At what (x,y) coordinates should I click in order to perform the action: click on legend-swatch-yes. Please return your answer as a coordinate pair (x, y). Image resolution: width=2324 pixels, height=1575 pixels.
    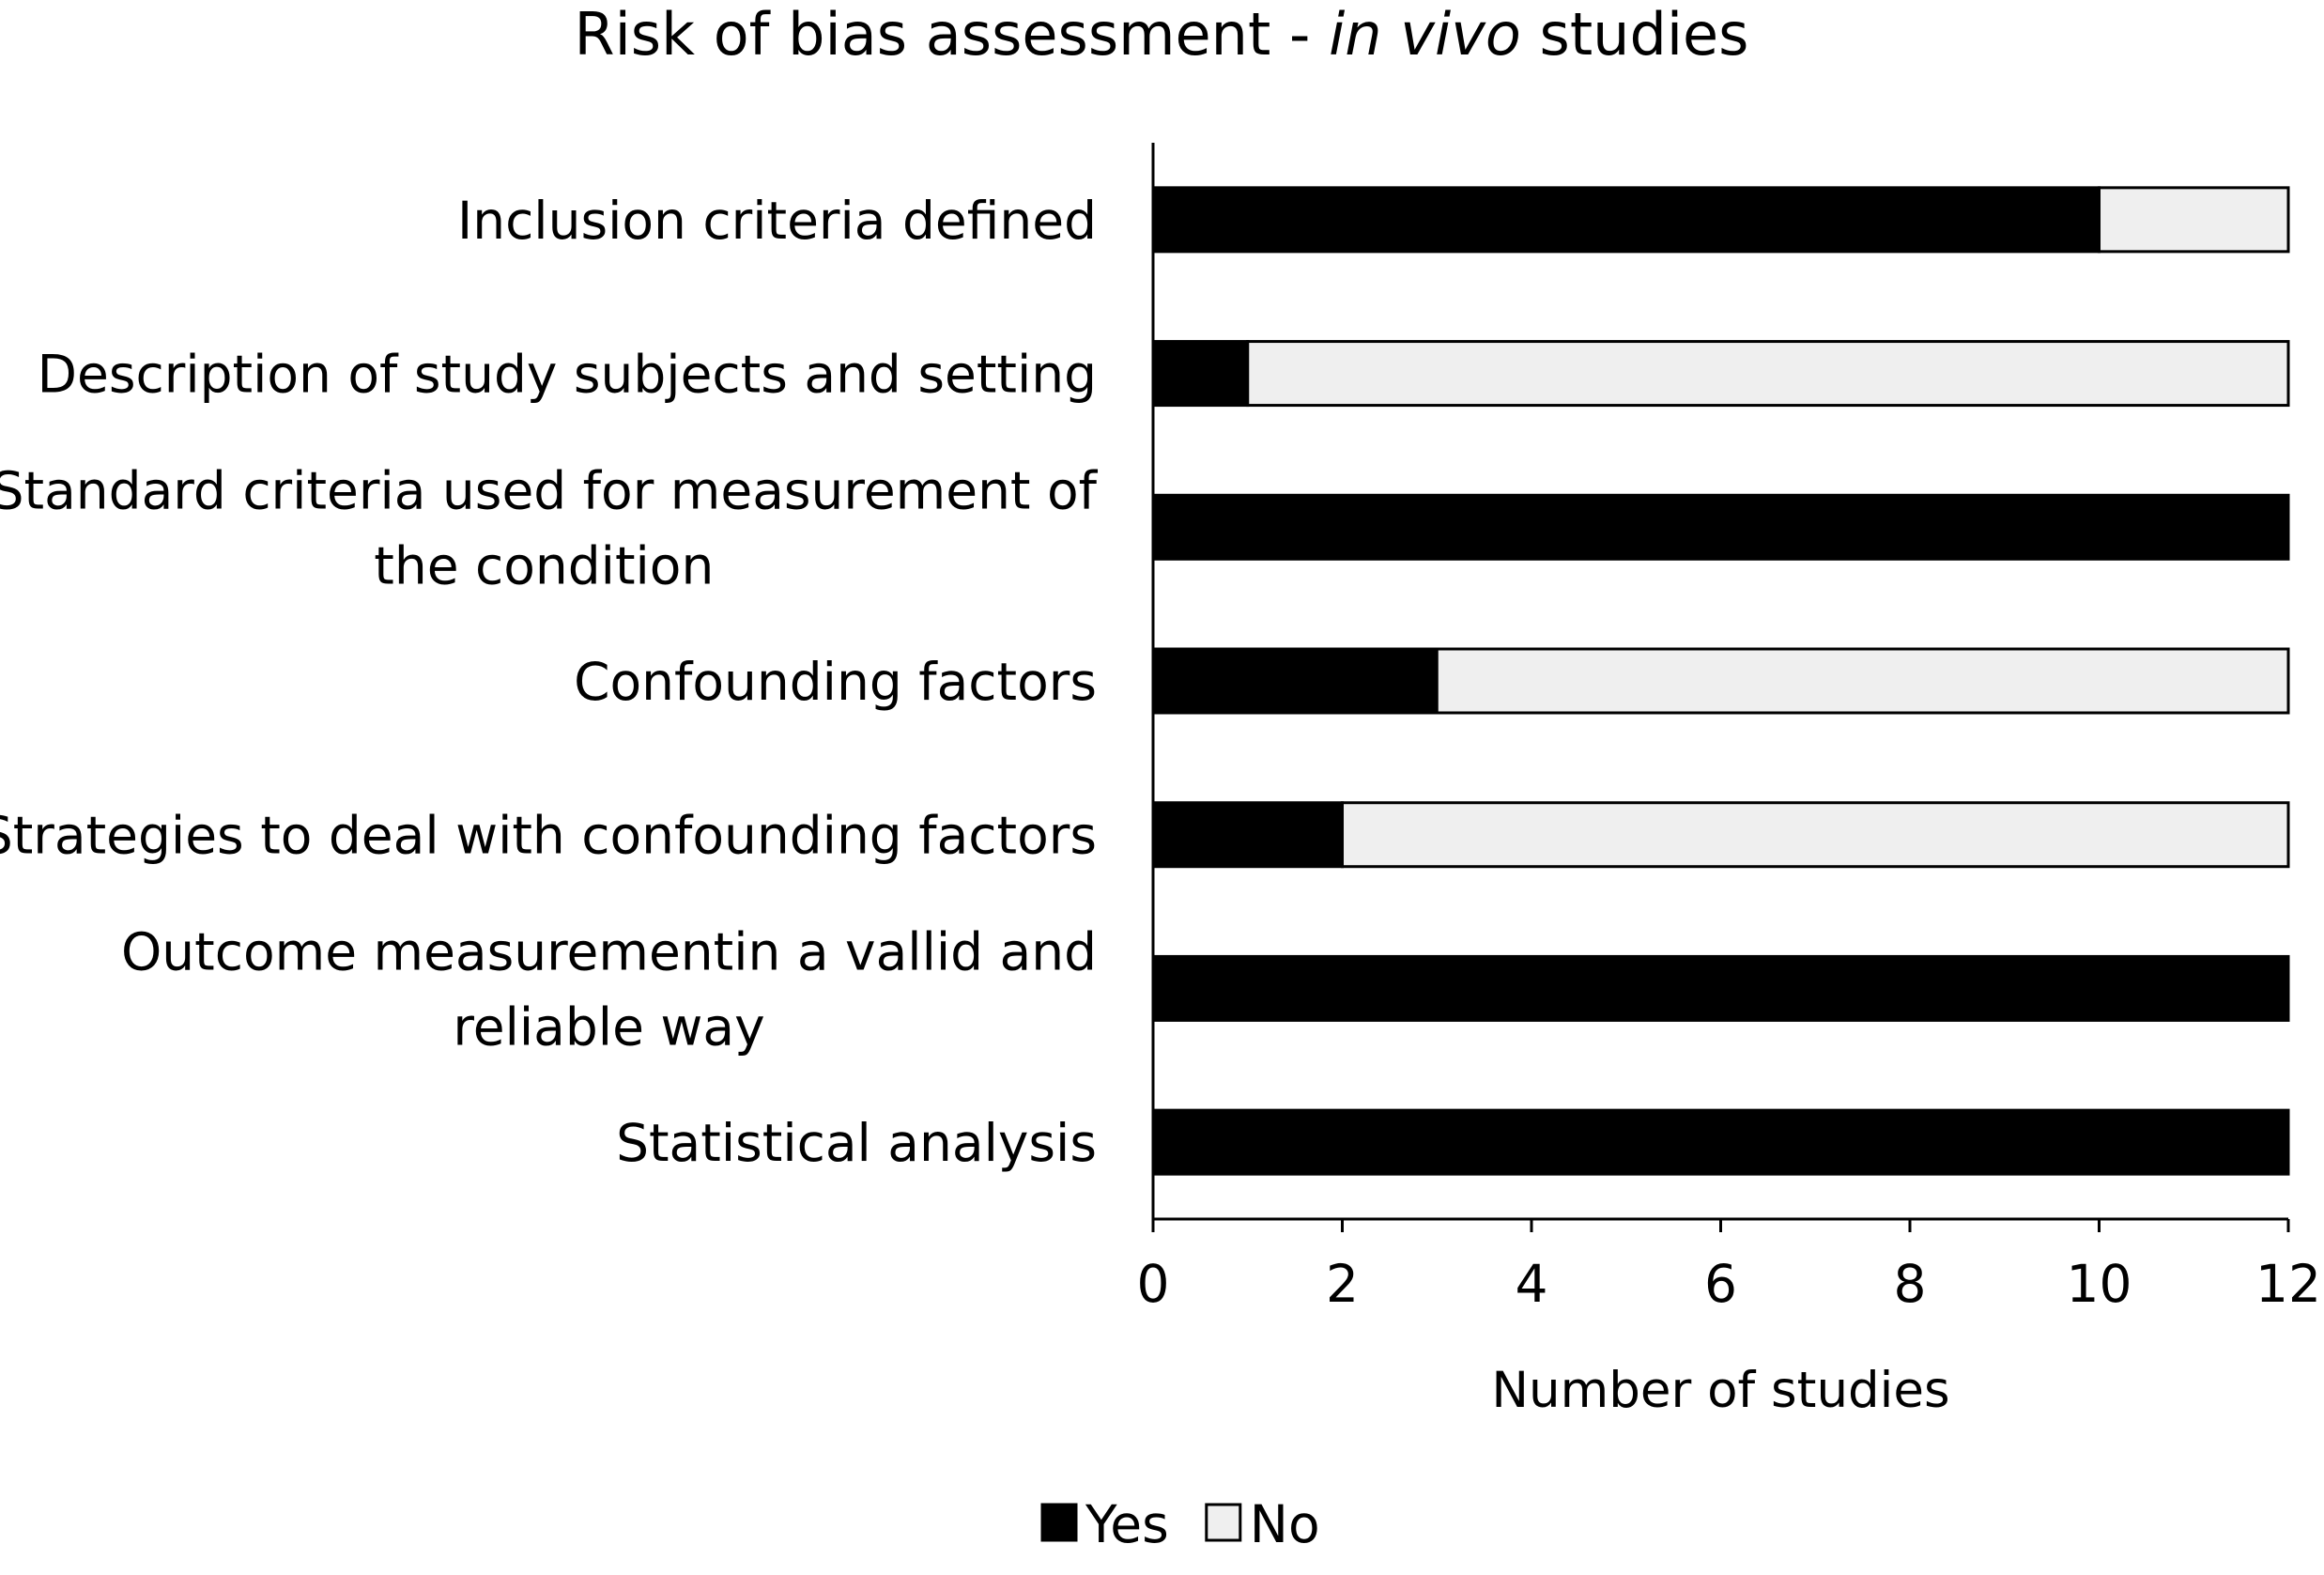
    Looking at the image, I should click on (1059, 1523).